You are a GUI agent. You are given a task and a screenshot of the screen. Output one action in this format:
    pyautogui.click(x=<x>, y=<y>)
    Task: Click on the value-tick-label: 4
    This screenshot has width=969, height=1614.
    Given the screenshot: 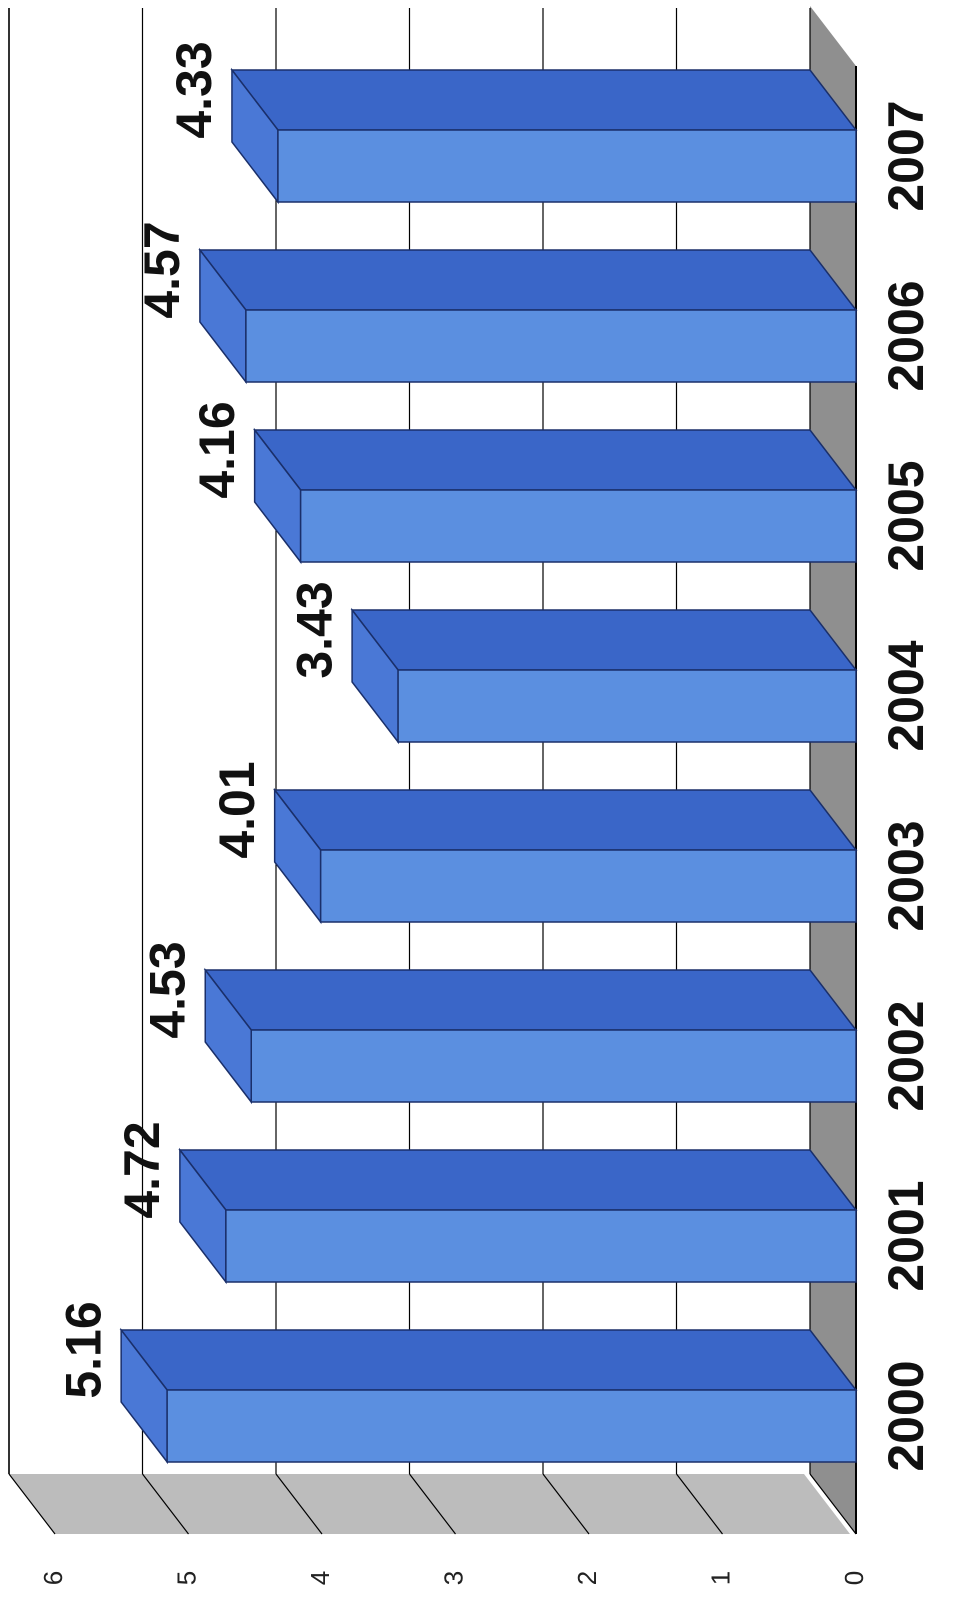 What is the action you would take?
    pyautogui.click(x=320, y=1578)
    